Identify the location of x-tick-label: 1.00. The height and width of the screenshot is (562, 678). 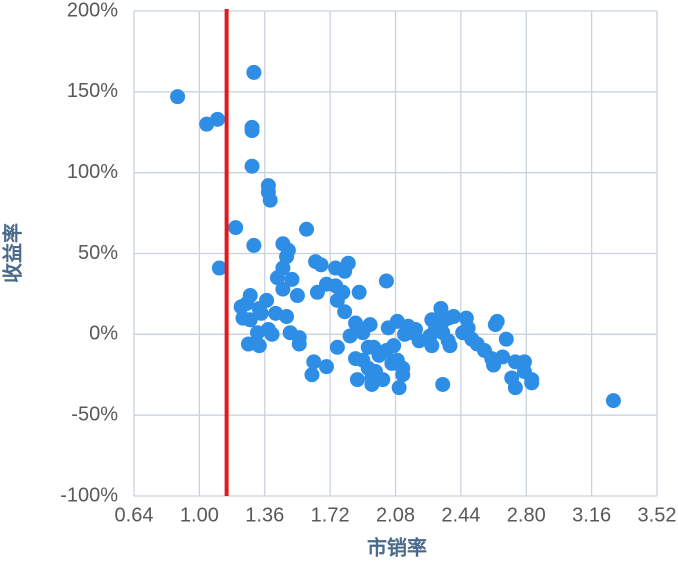
(199, 515).